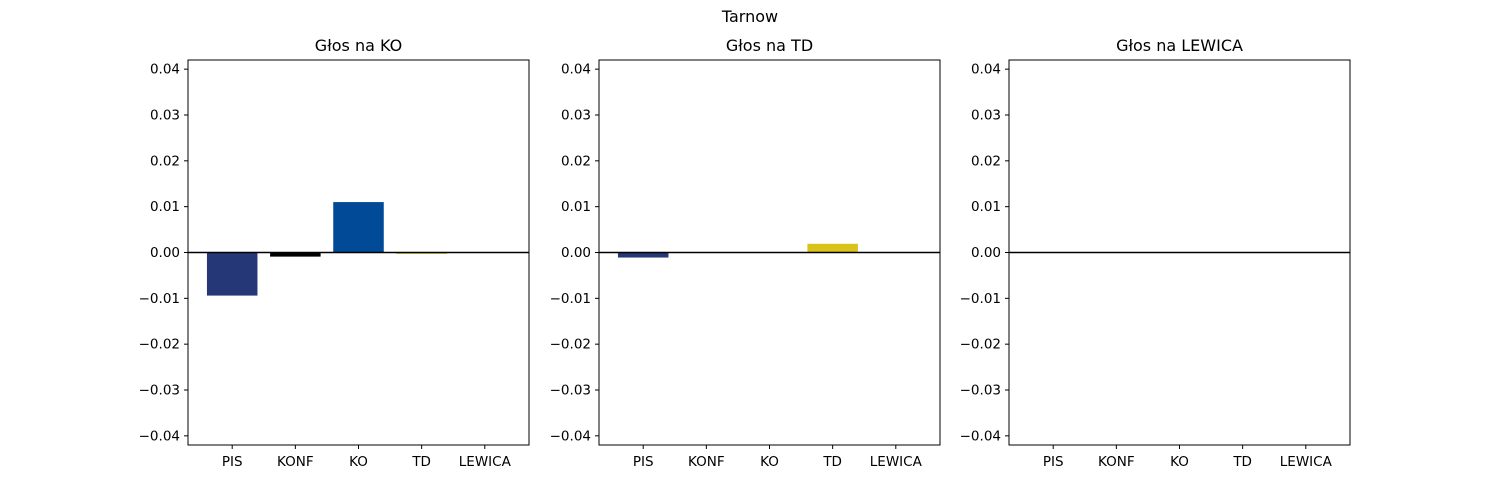  Describe the element at coordinates (749, 16) in the screenshot. I see `figure-suptitle: Tarnow` at that location.